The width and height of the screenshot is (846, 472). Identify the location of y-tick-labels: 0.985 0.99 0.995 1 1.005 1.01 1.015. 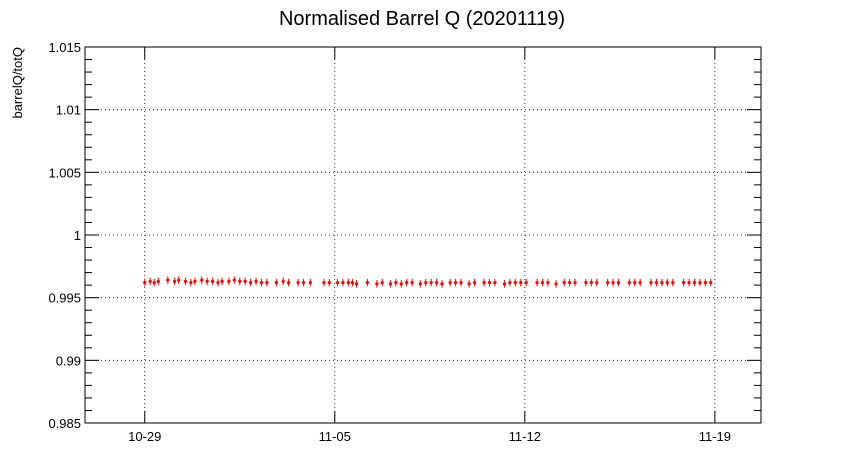
(64, 235).